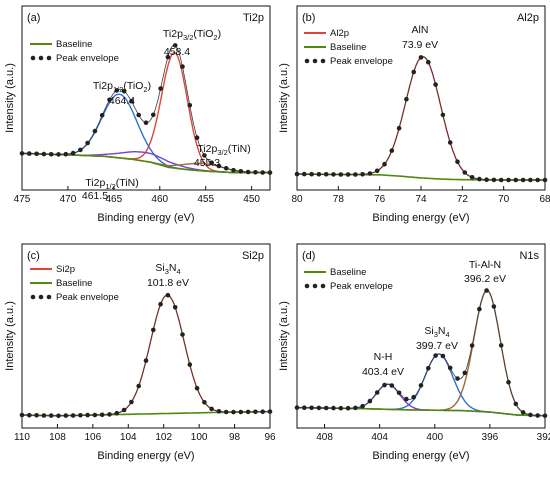 The image size is (550, 477). Describe the element at coordinates (383, 372) in the screenshot. I see `annotation-d3-value: 403.4 eV` at that location.